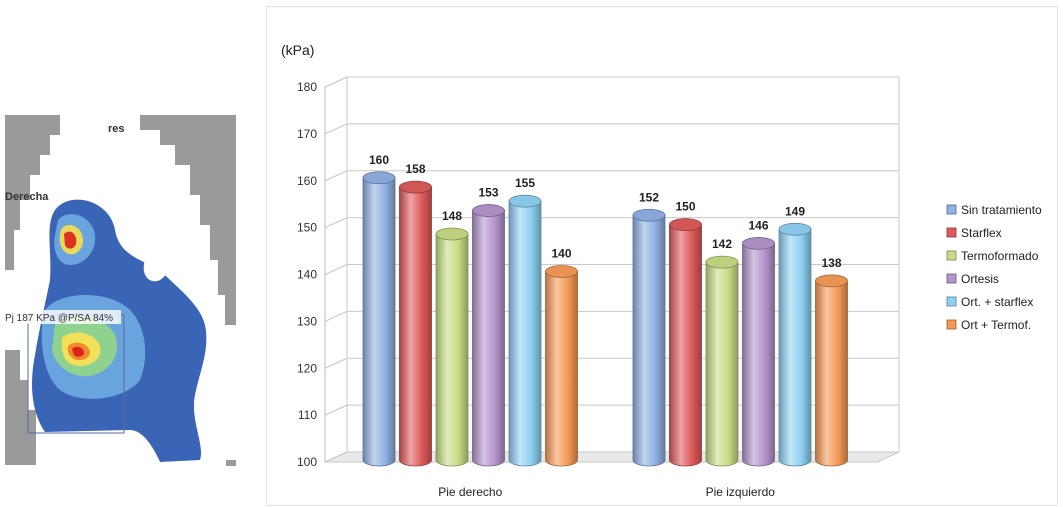  I want to click on legend-label: Termoformado, so click(1000, 256).